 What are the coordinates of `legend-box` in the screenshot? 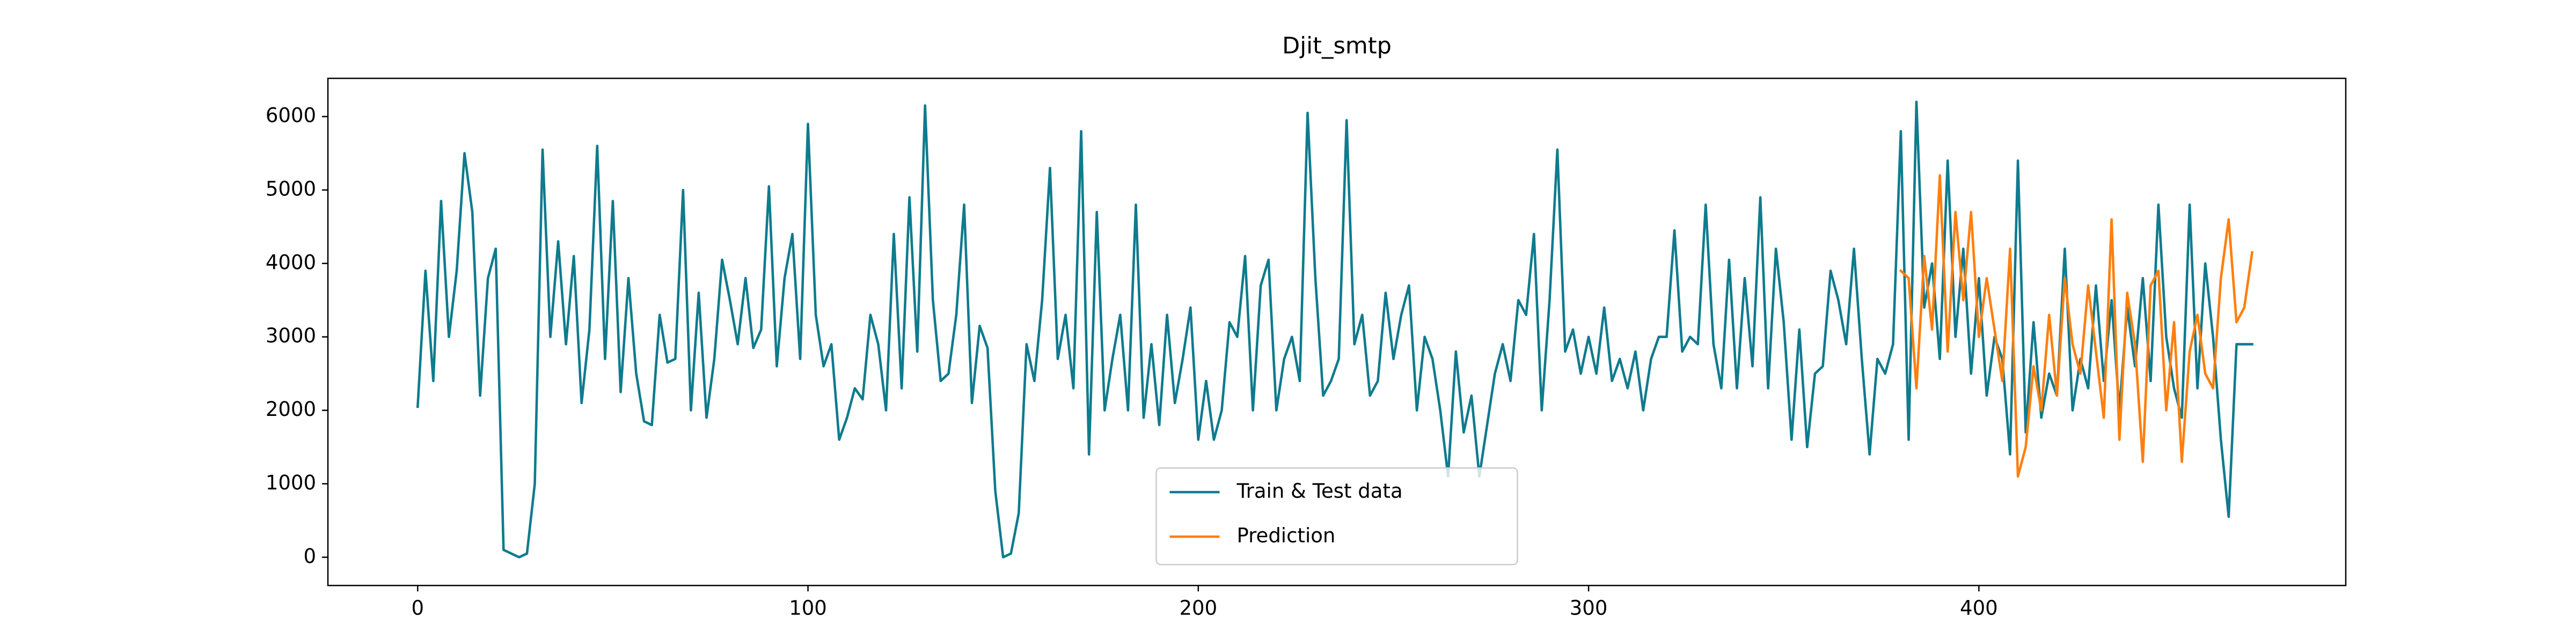 It's located at (1336, 516).